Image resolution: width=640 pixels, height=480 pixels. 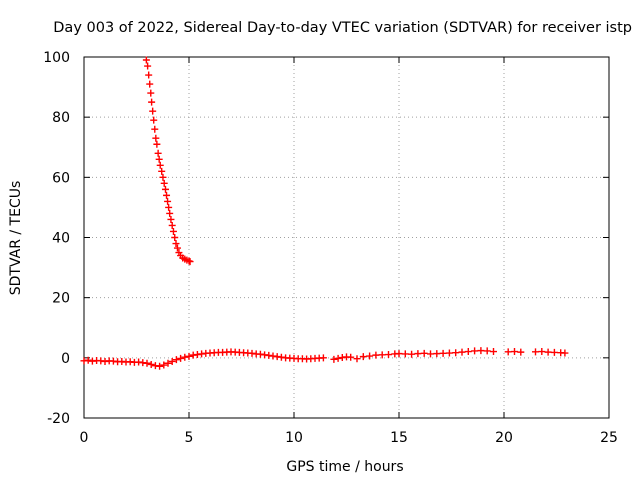 I want to click on x-tick-labels: 0 5 10 15 20 25, so click(x=349, y=438).